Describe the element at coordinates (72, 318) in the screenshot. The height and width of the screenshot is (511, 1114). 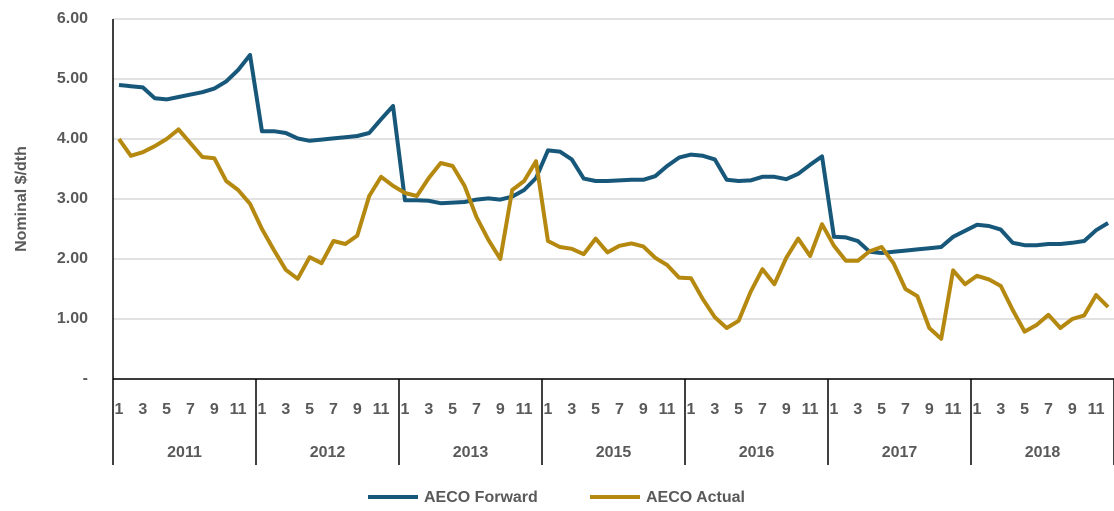
I see `y-tick-label: 1.00` at that location.